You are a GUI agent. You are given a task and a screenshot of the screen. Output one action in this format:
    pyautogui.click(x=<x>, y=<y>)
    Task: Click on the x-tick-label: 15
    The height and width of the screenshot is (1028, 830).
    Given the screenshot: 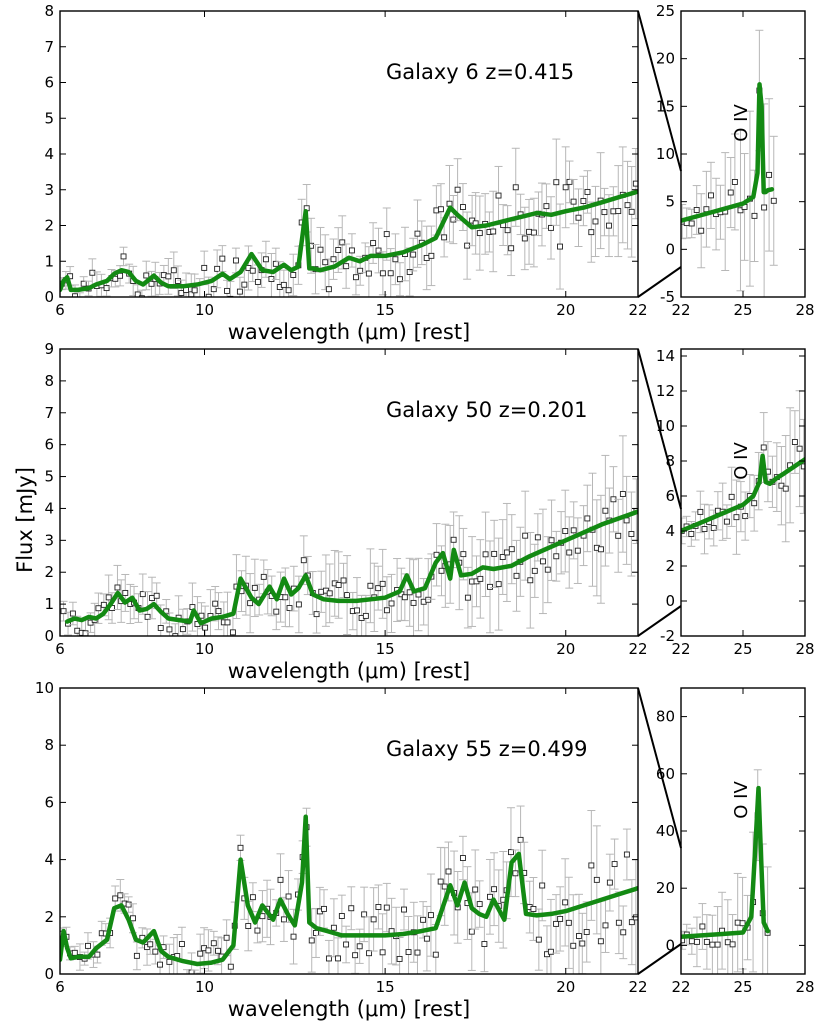 What is the action you would take?
    pyautogui.click(x=385, y=310)
    